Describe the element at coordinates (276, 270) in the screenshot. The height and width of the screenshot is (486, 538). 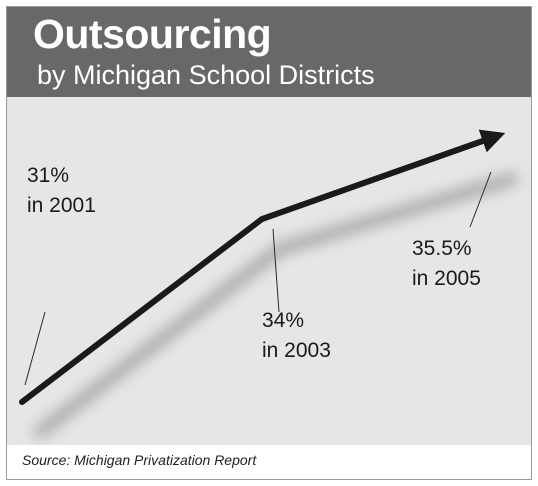
I see `leader-line-2003` at that location.